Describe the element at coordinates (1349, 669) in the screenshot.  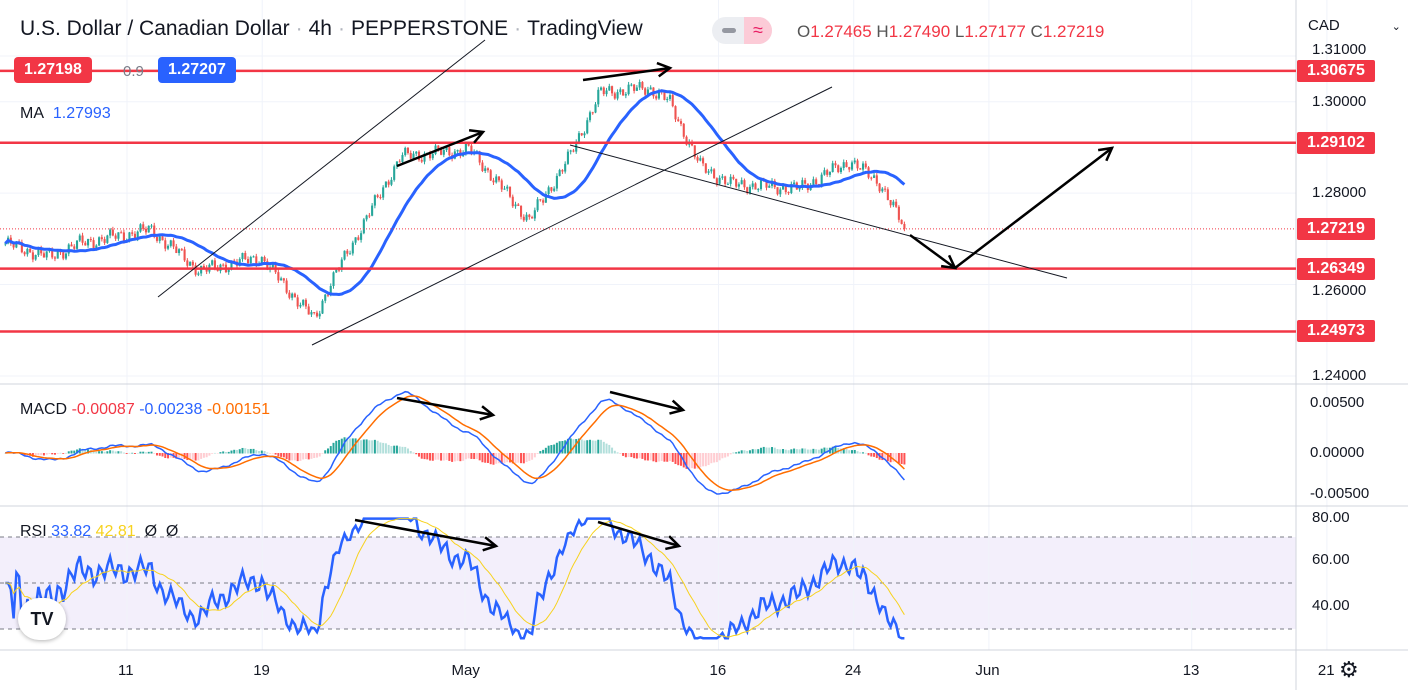
I see `settings-gear-icon: ⚙` at that location.